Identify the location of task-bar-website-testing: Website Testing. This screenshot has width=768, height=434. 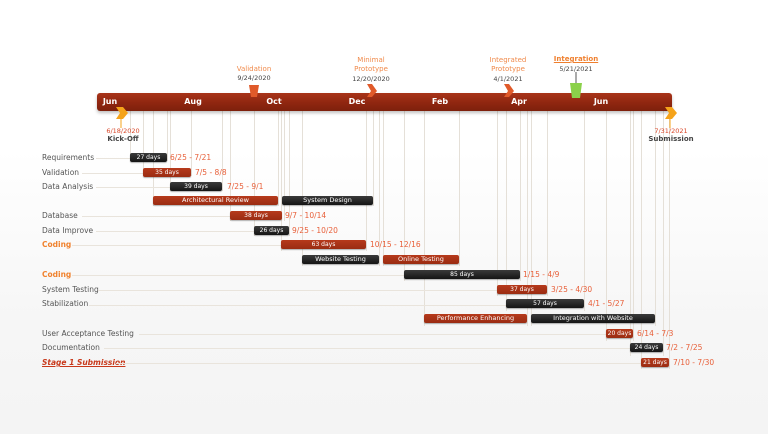
(340, 259).